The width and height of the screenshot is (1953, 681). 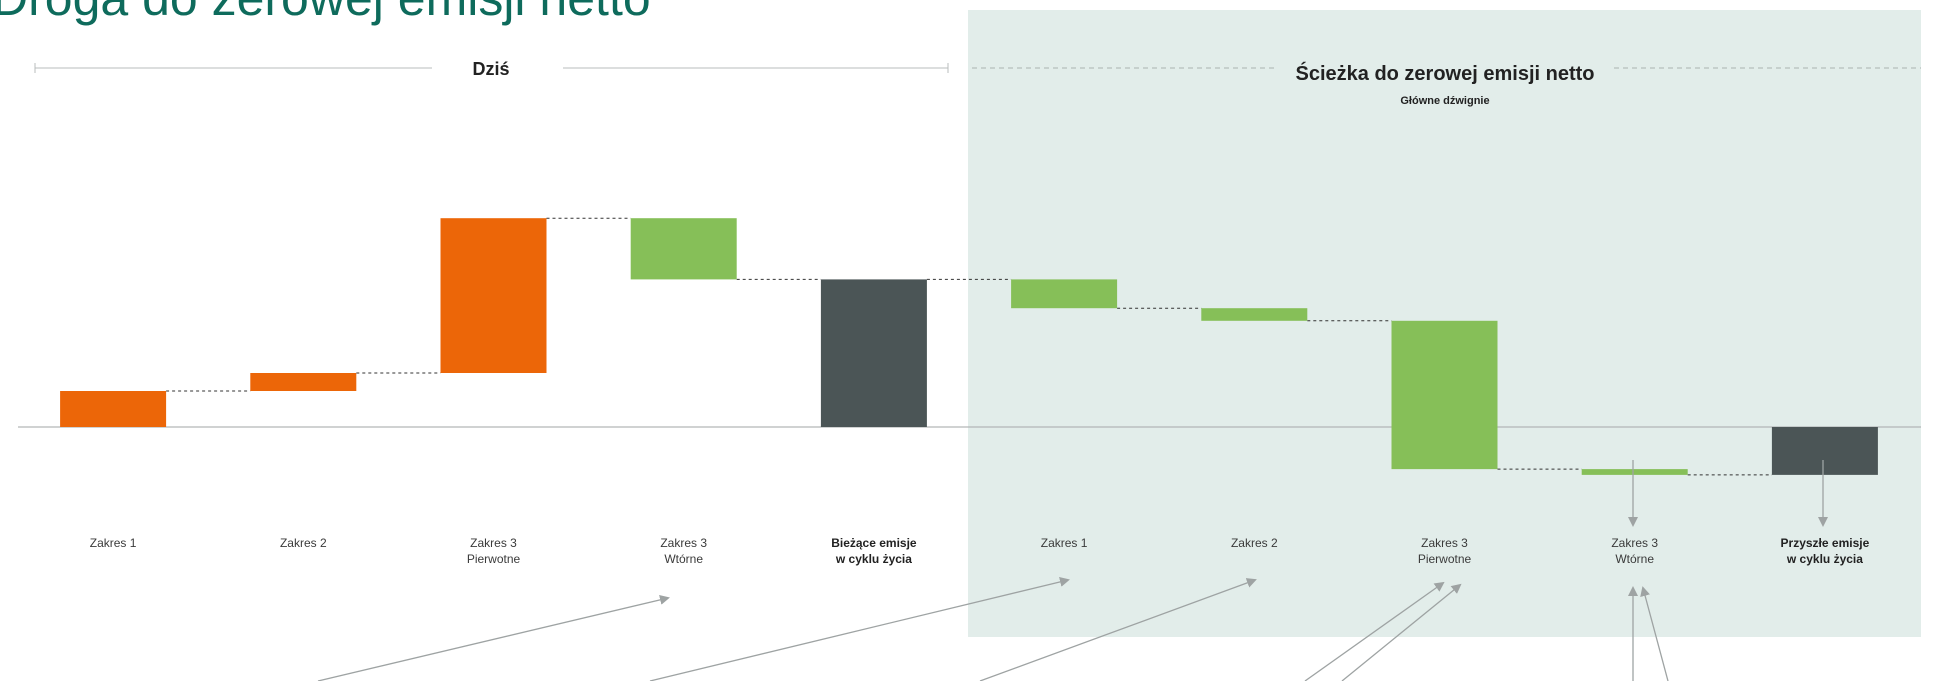 I want to click on chart-title: Droga do zerowej emisji netto, so click(x=325, y=13).